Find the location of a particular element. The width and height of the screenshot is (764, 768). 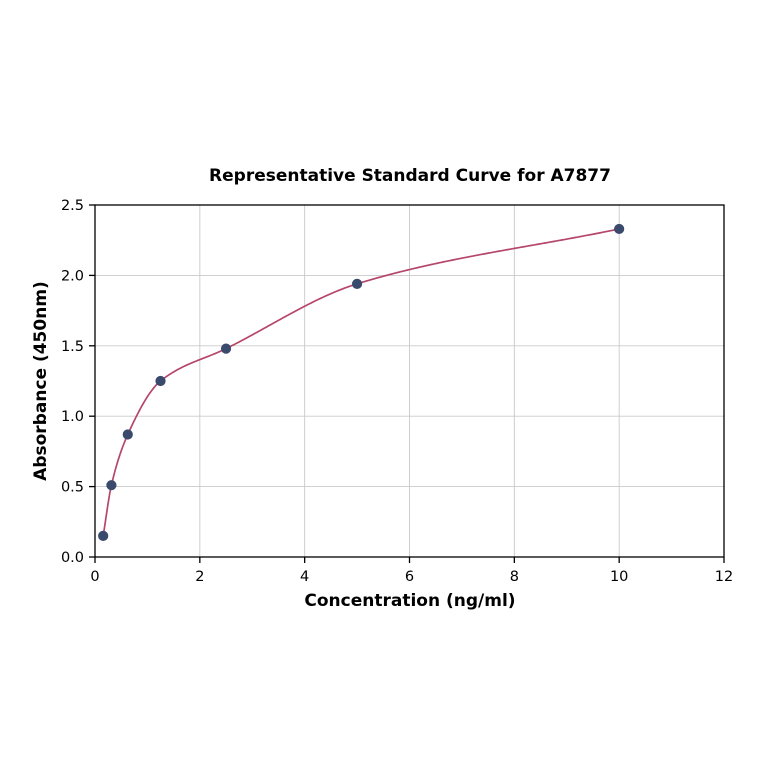

x-tick-label: 8 is located at coordinates (514, 577).